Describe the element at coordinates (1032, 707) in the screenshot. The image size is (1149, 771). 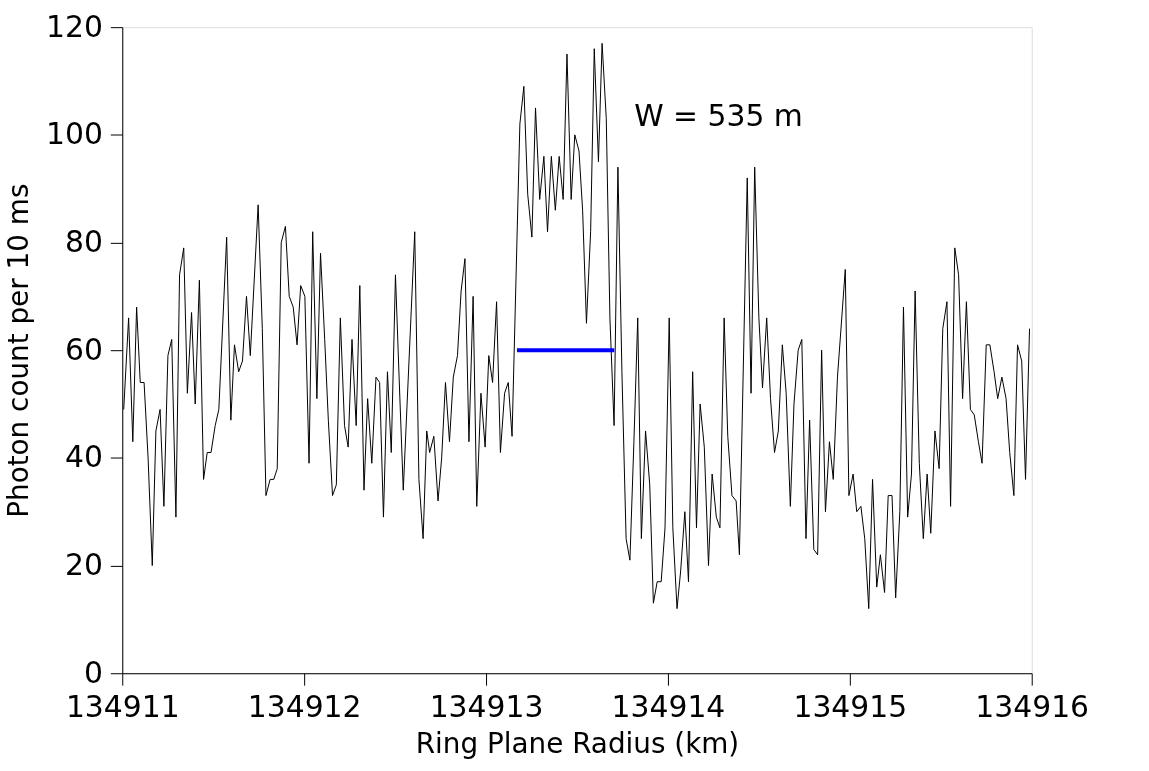
I see `x-tick-label: 134916` at that location.